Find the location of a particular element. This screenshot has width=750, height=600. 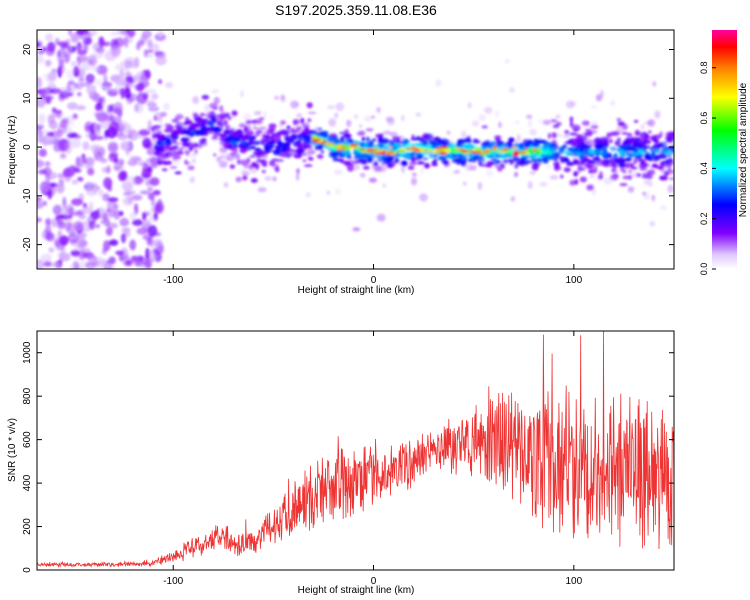

colorbar-gradient is located at coordinates (724, 149).